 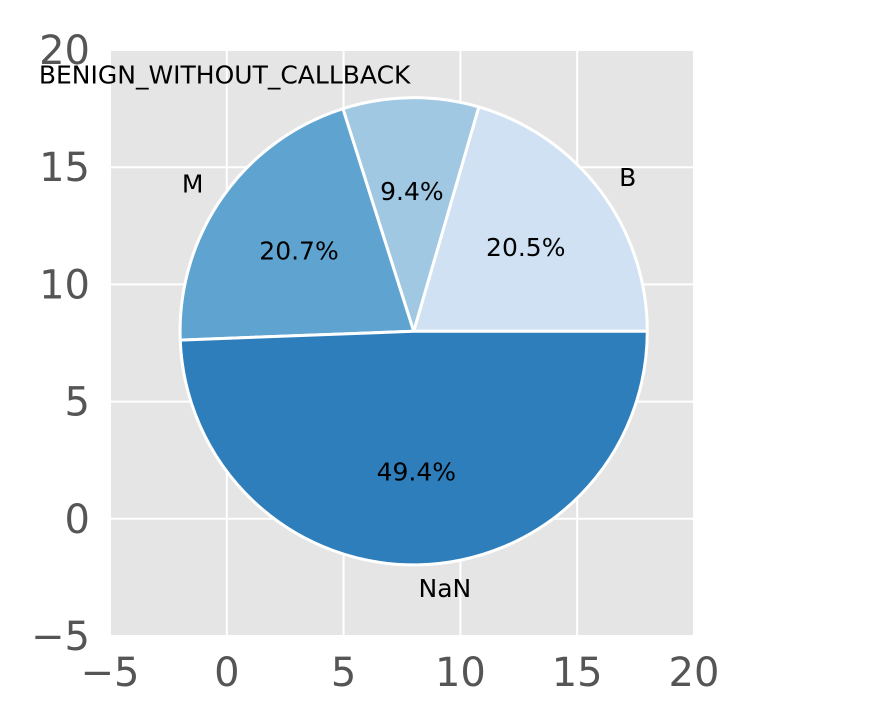 I want to click on y-tick-label: 15, so click(x=64, y=168).